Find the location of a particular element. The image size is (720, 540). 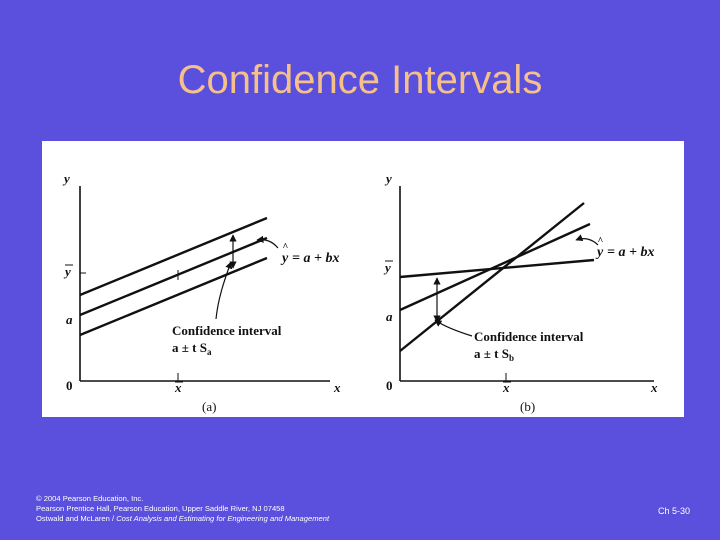

panel-b-equation-rhs: = a + bx is located at coordinates (630, 252).